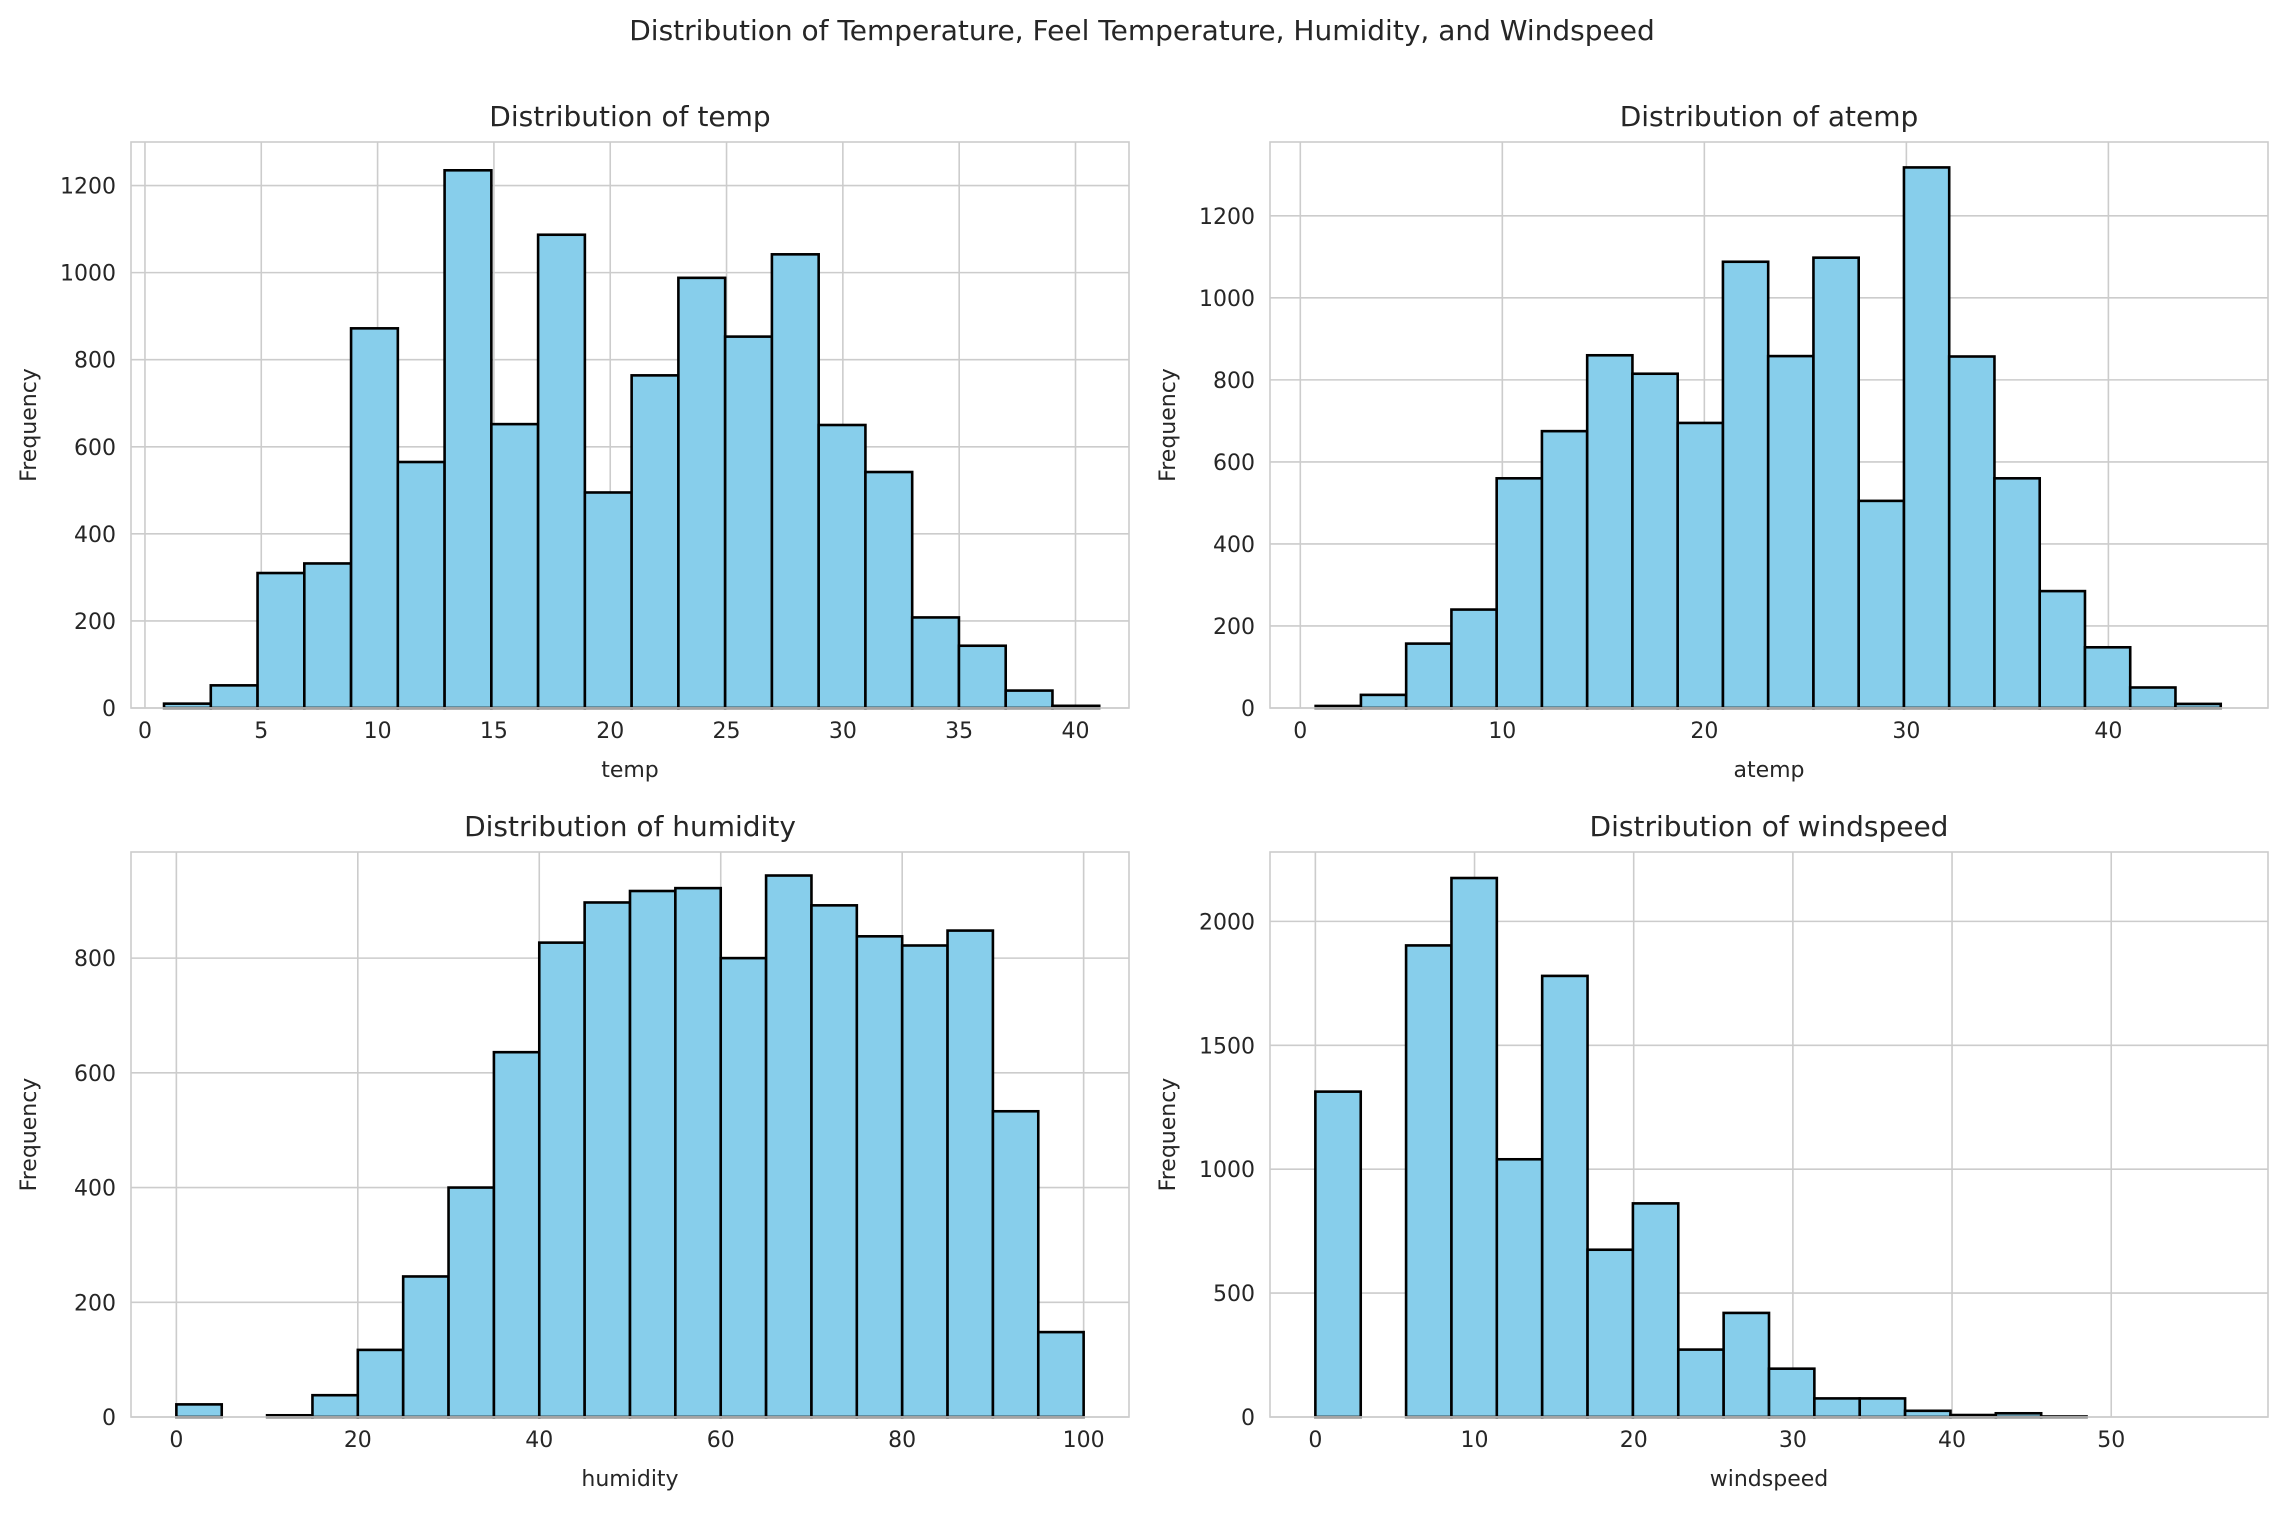 The image size is (2285, 1514). Describe the element at coordinates (629, 1479) in the screenshot. I see `x-axis-label: humidity` at that location.